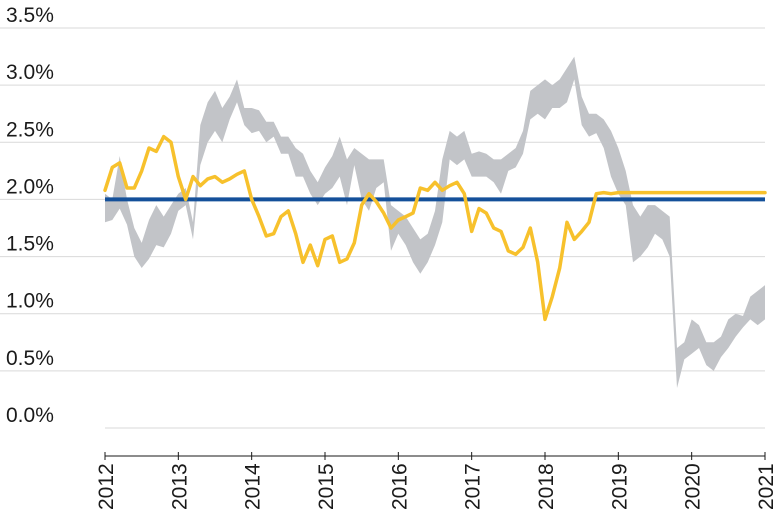 This screenshot has width=778, height=518. I want to click on x-tick-label: 2020, so click(693, 486).